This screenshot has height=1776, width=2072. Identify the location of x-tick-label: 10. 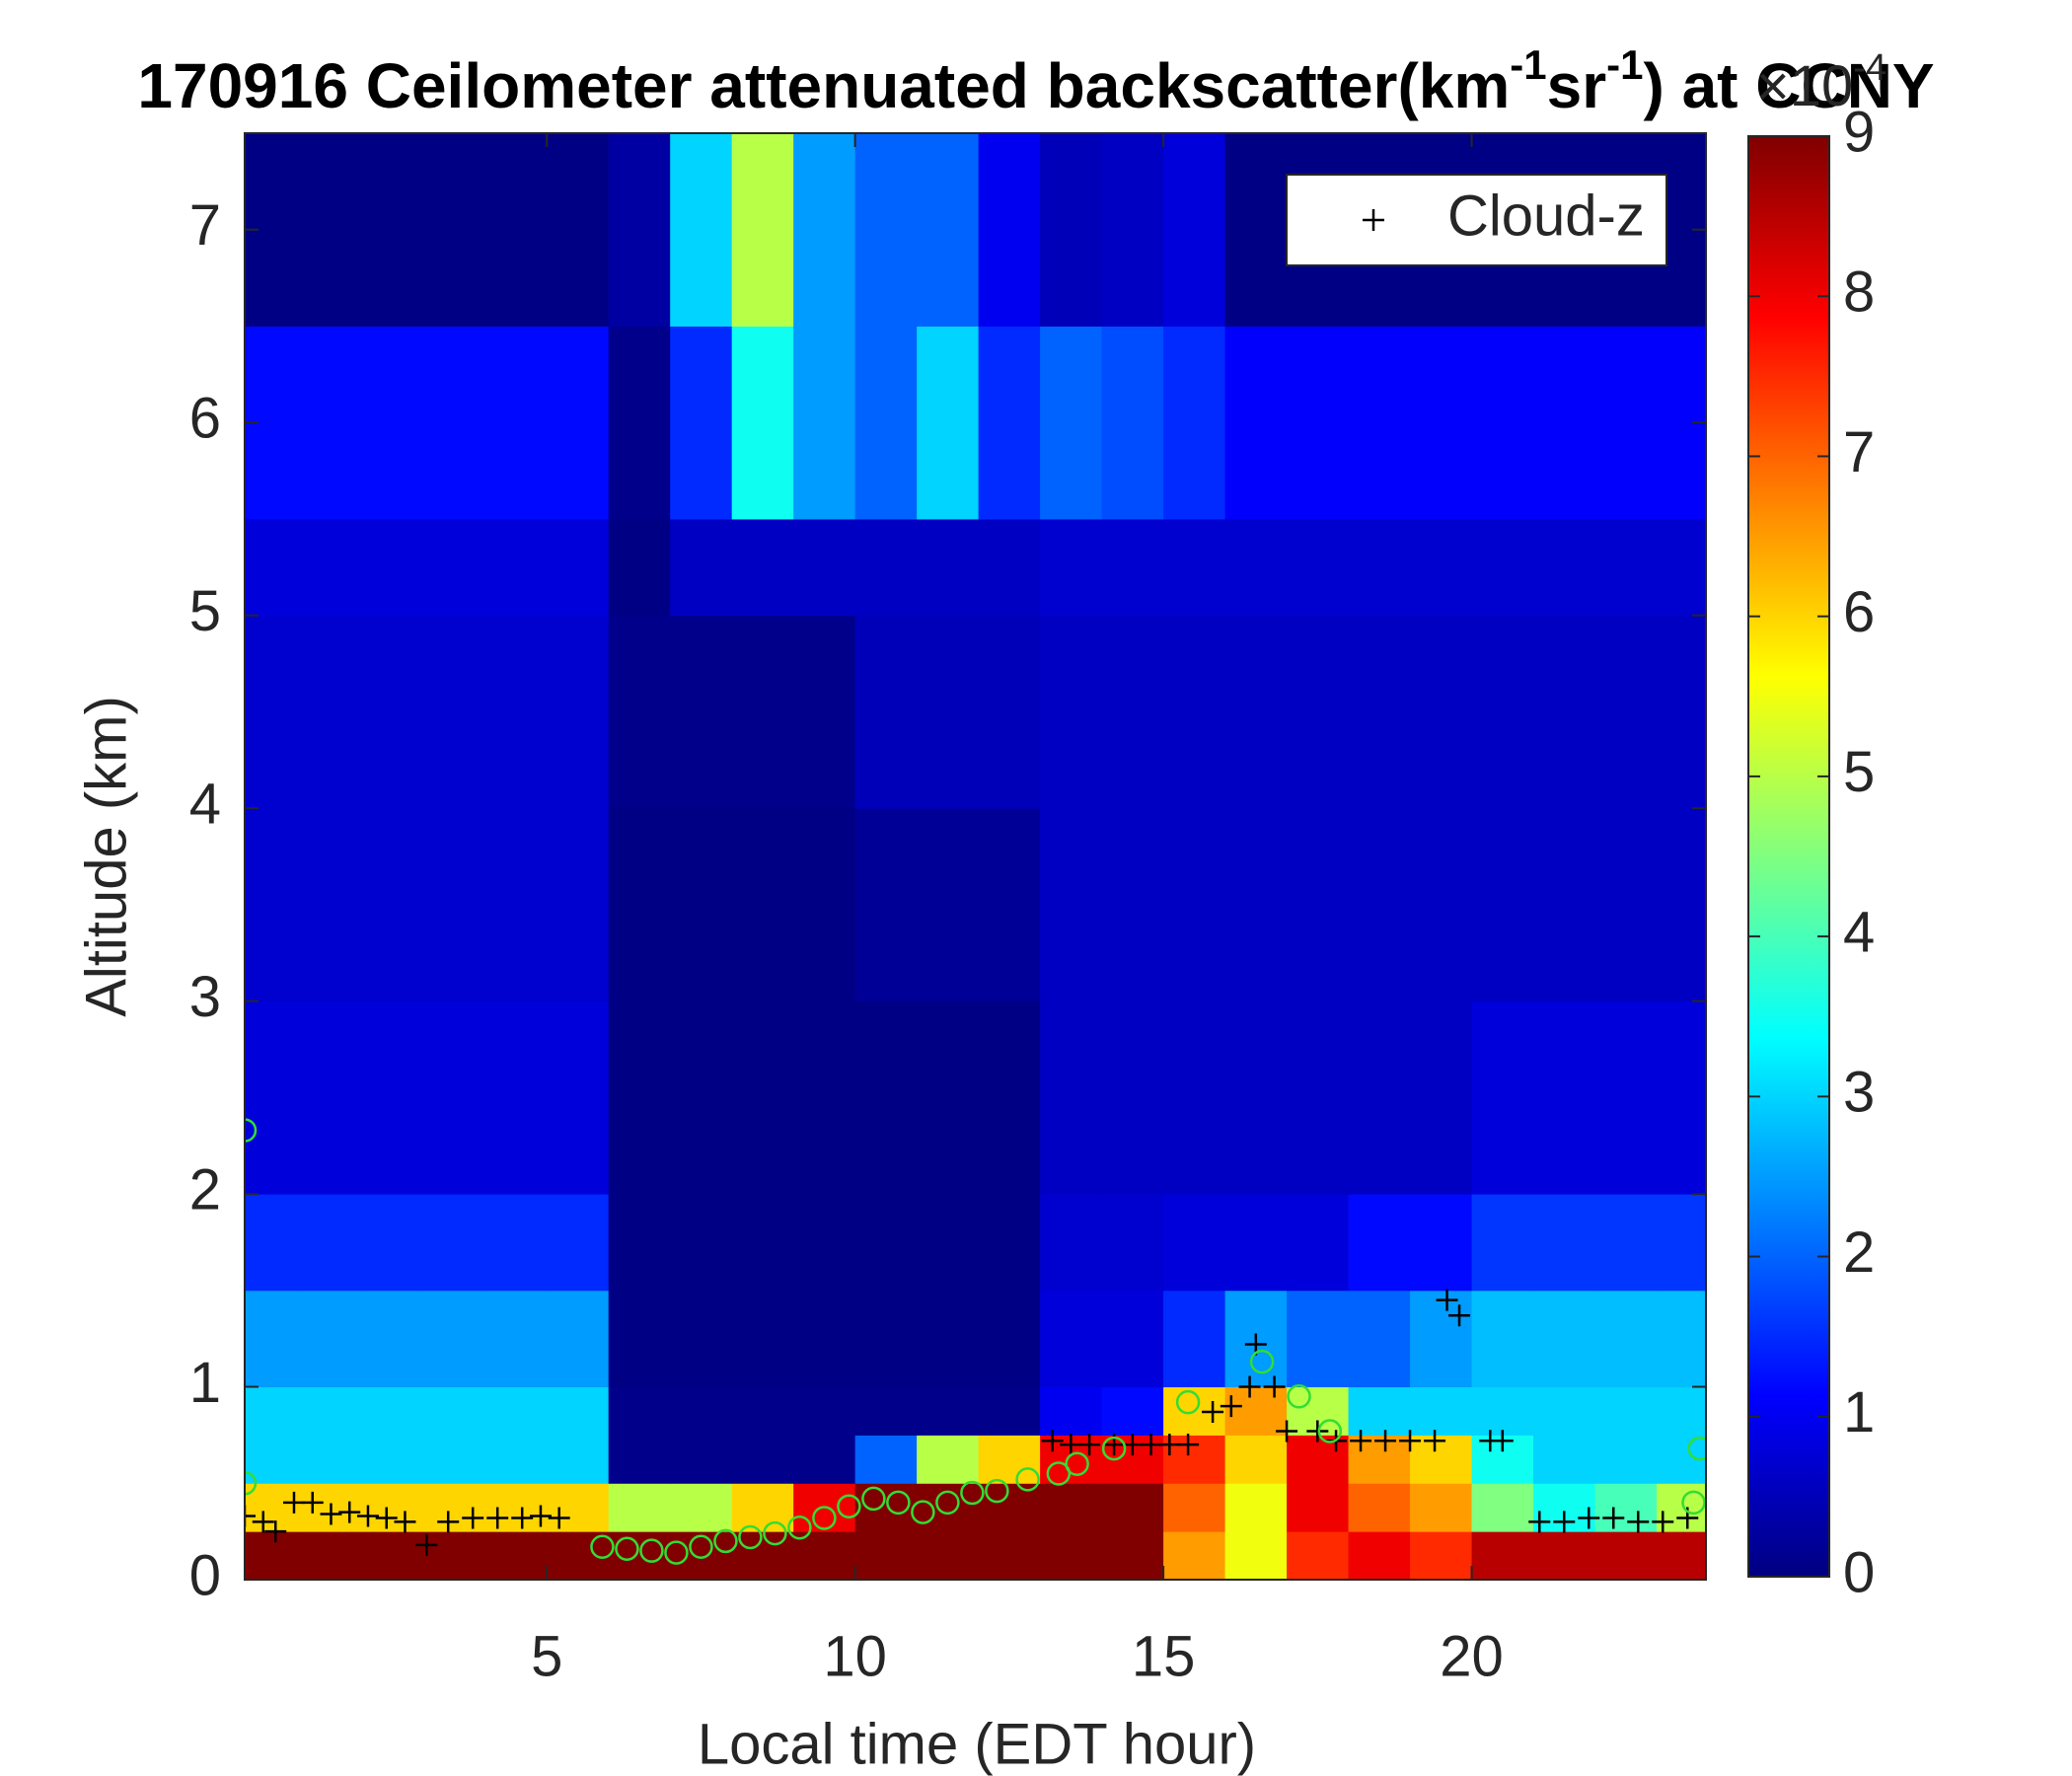
(855, 1656).